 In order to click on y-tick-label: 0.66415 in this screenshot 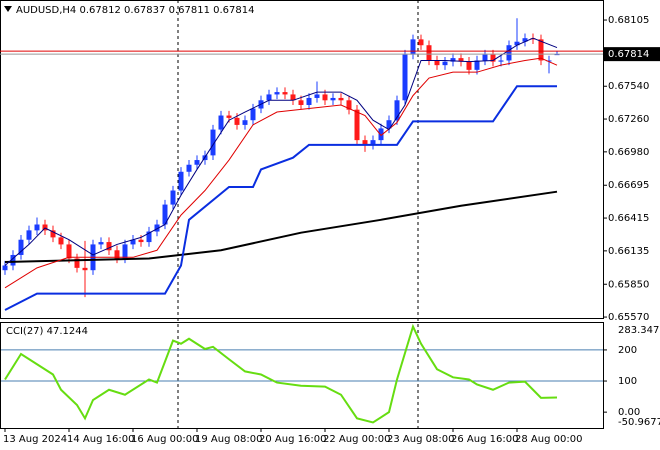, I will do `click(628, 218)`.